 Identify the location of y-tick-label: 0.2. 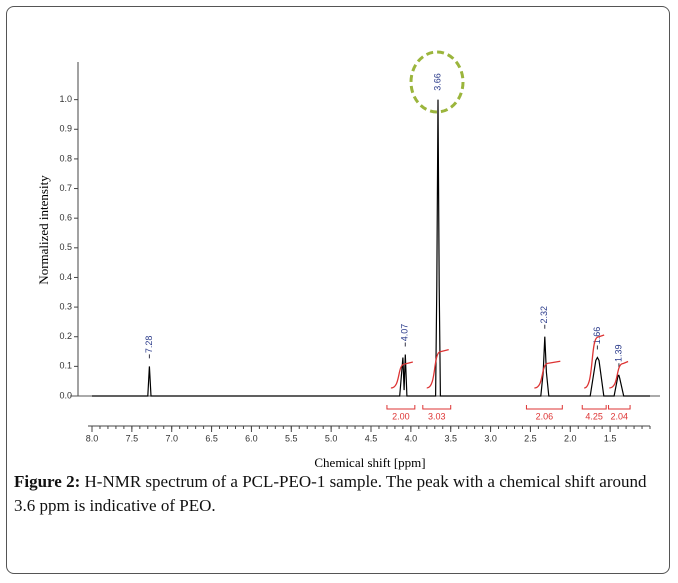
(65, 336).